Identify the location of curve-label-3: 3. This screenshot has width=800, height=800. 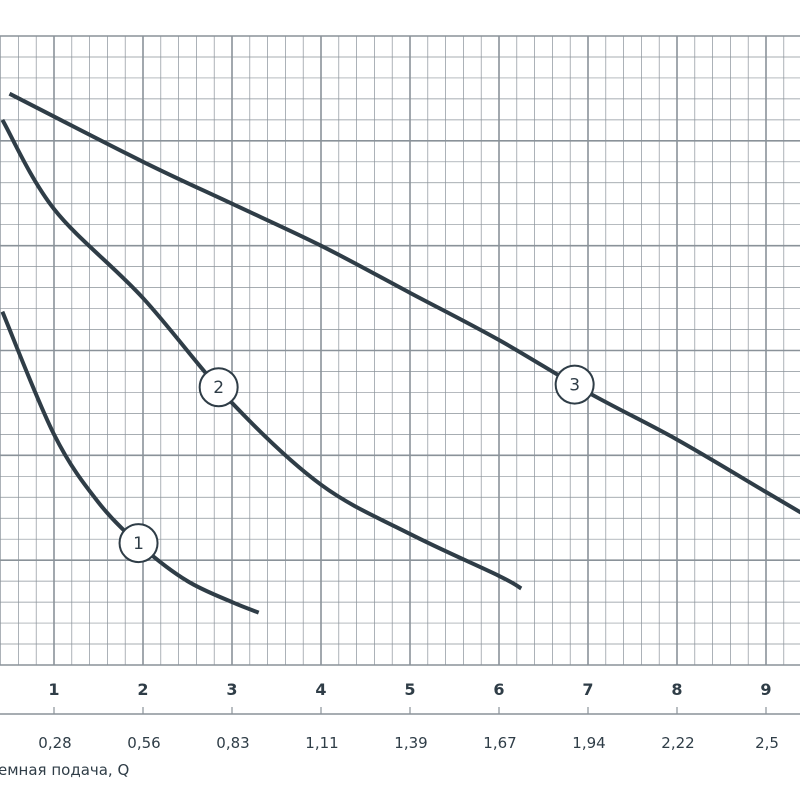
(574, 386).